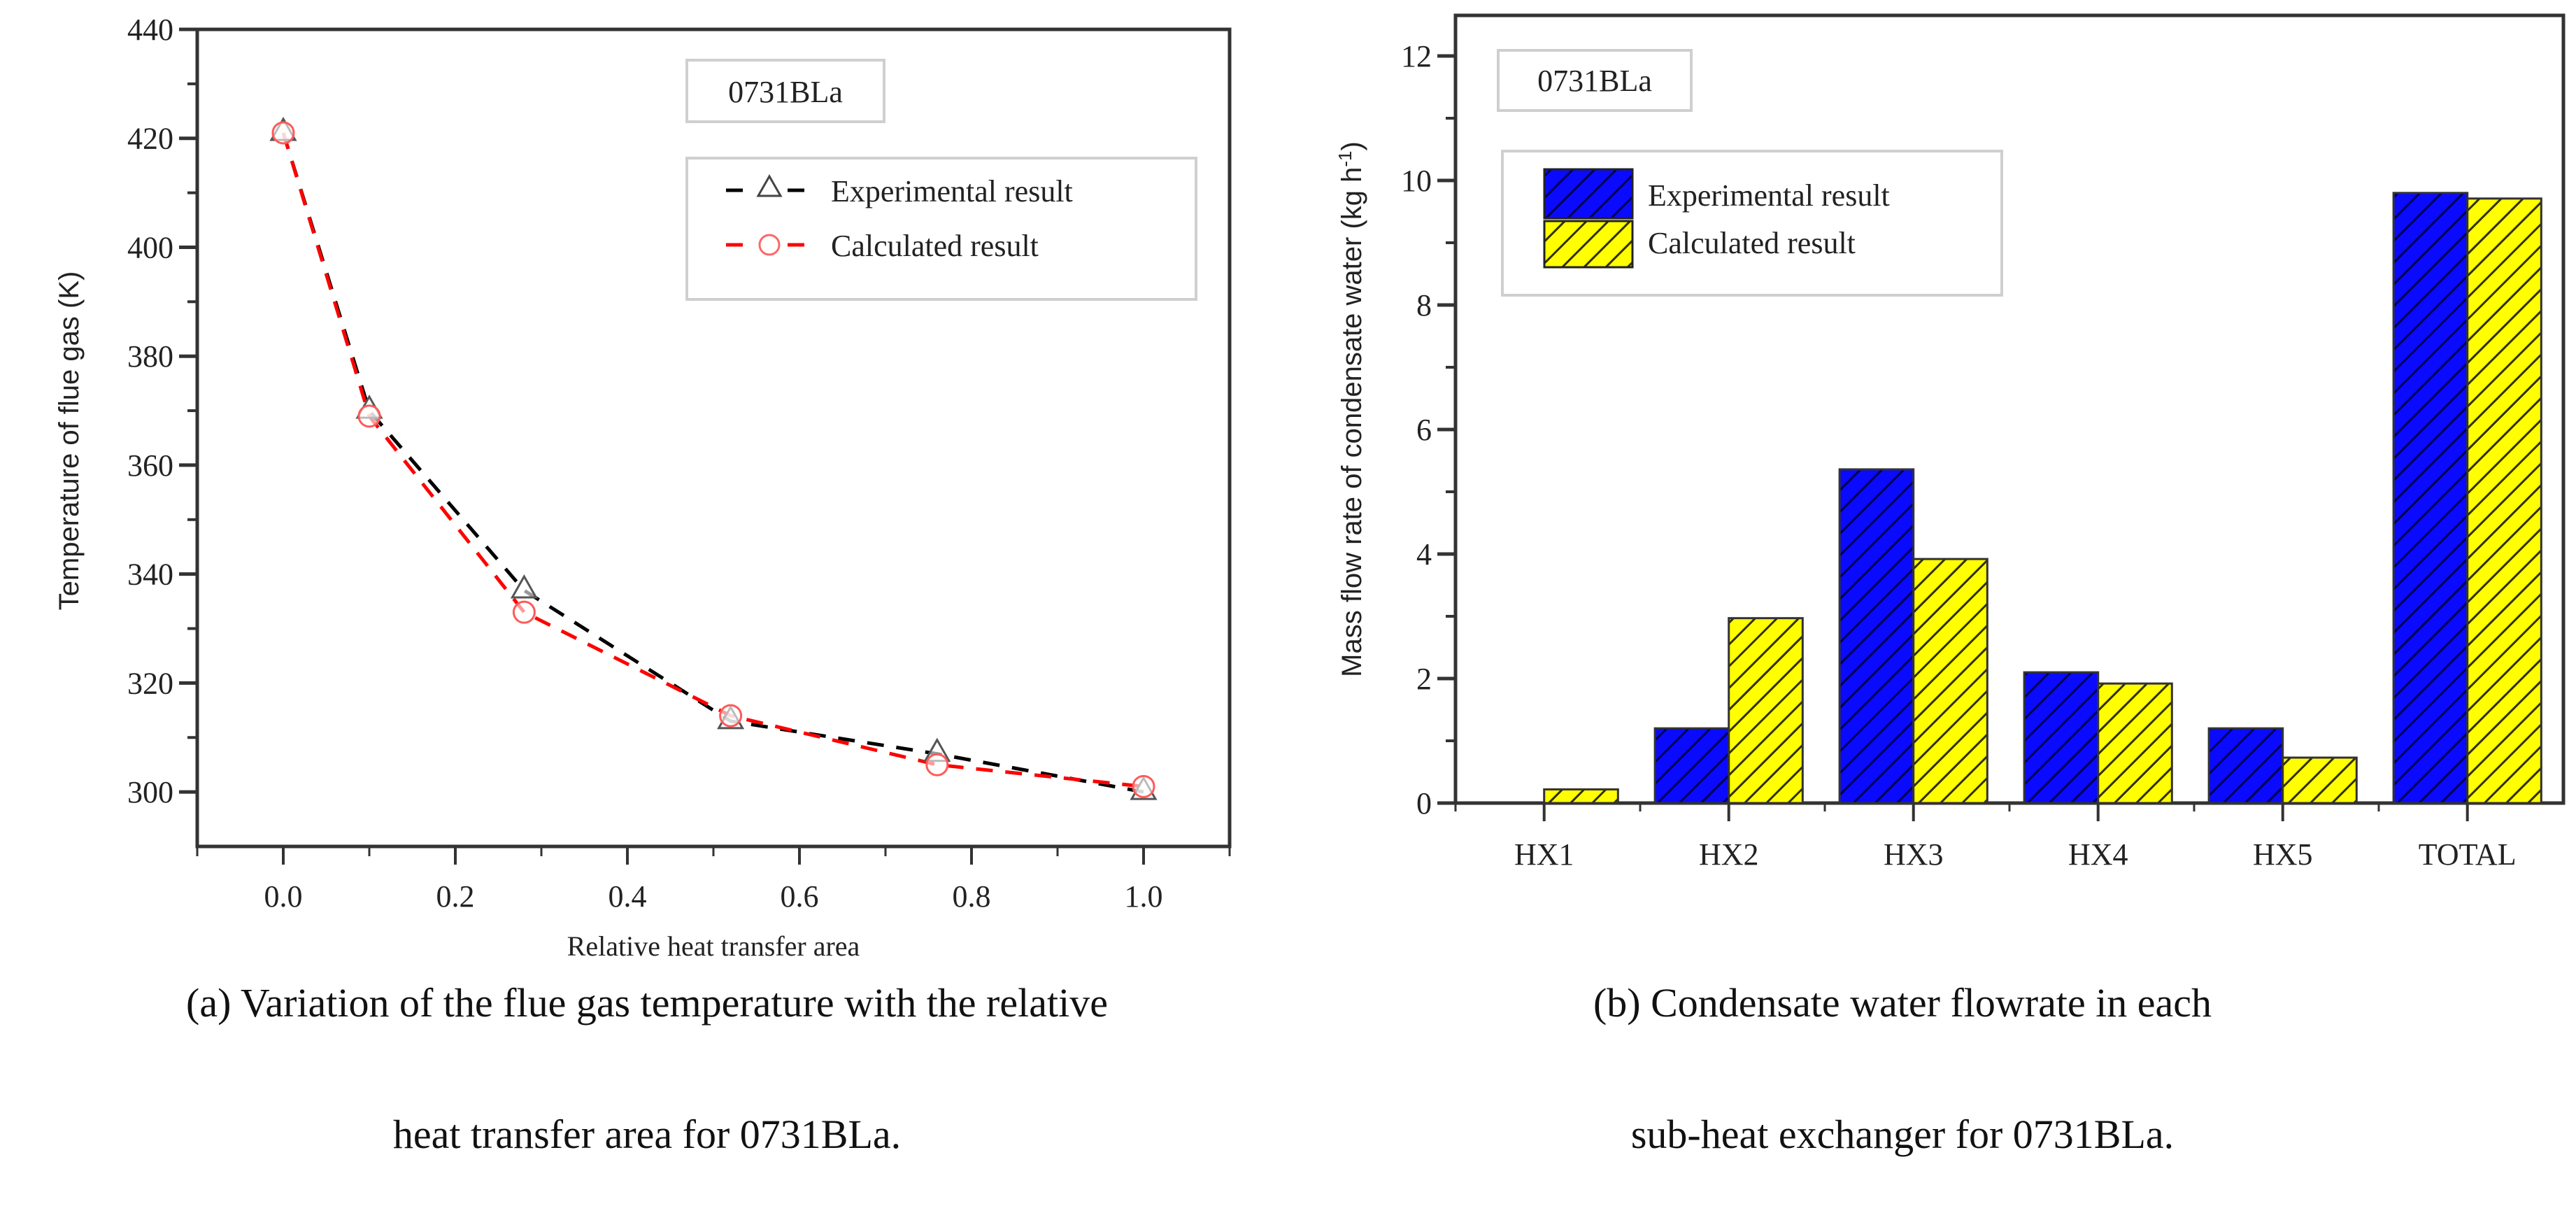 This screenshot has height=1206, width=2576. Describe the element at coordinates (1902, 1003) in the screenshot. I see `caption-b-line1: (b) Condensate water flowrate in each` at that location.